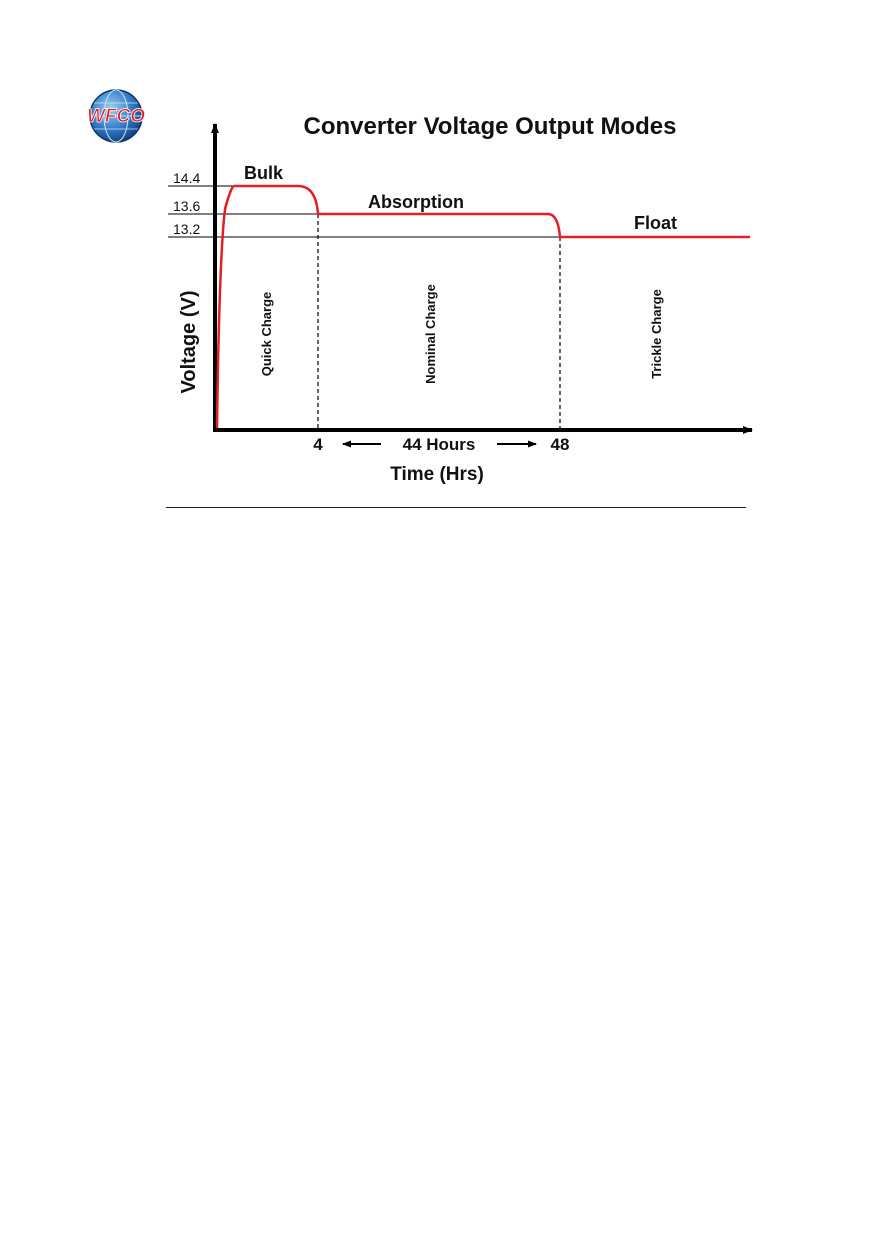  I want to click on phase-label-float: Float, so click(655, 223).